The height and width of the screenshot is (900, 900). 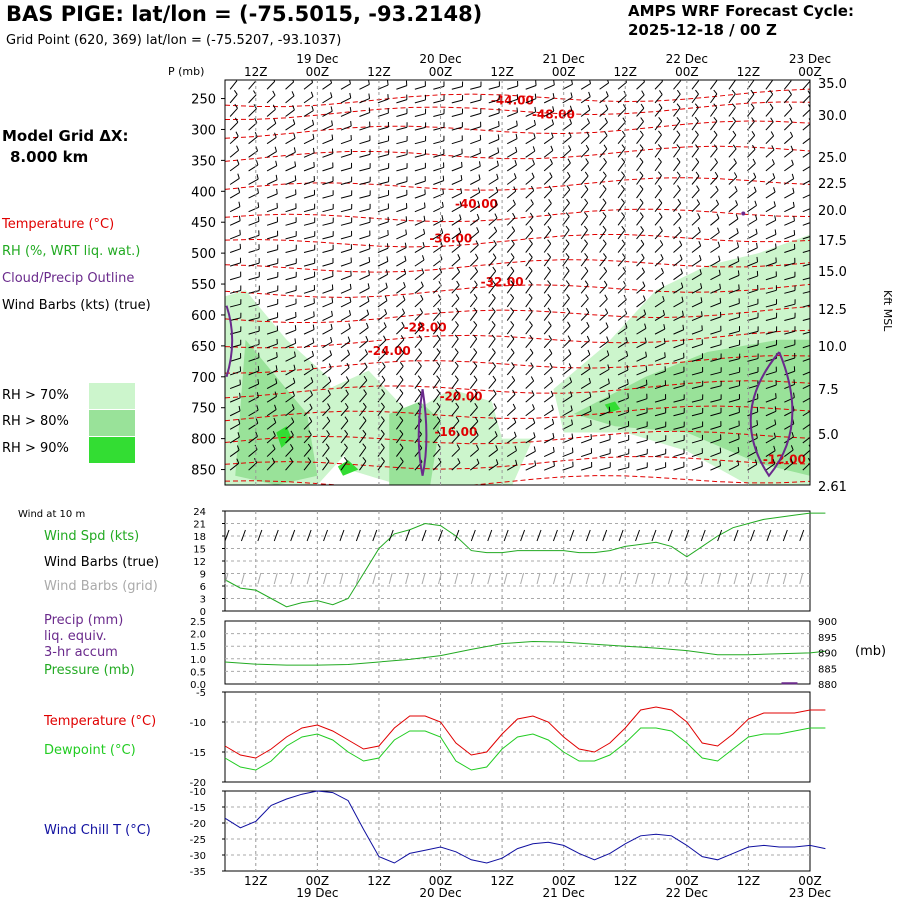 I want to click on top-date-label: 20 Dec, so click(x=440, y=59).